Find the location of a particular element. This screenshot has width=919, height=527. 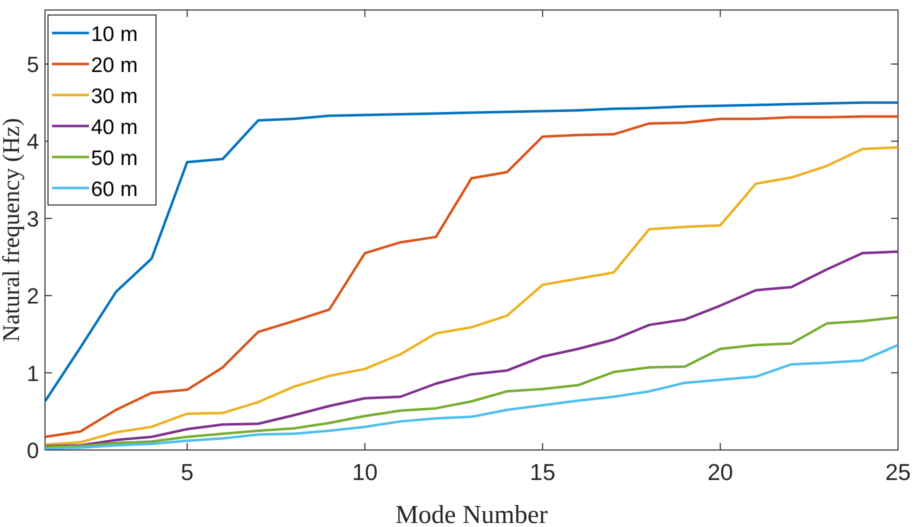

y-tick-label: 3 is located at coordinates (32, 219).